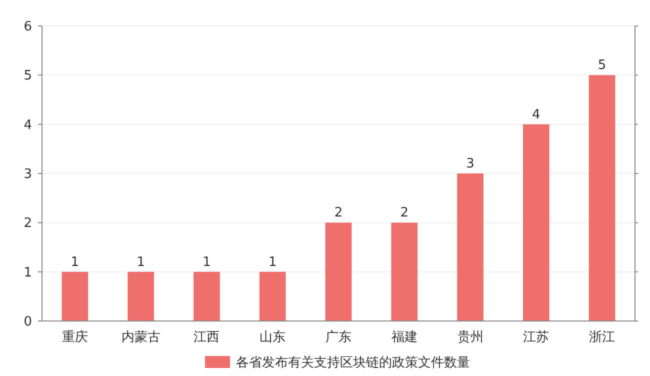 The width and height of the screenshot is (650, 376). Describe the element at coordinates (339, 337) in the screenshot. I see `x-tick-label: 广东` at that location.